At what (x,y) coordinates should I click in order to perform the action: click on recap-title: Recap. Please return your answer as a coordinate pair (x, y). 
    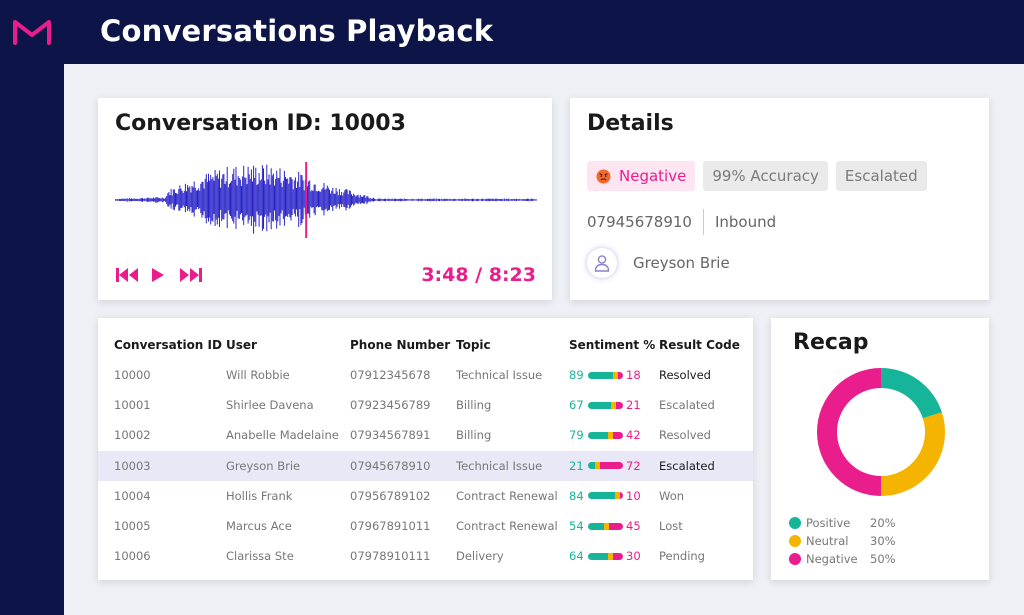
    Looking at the image, I should click on (831, 342).